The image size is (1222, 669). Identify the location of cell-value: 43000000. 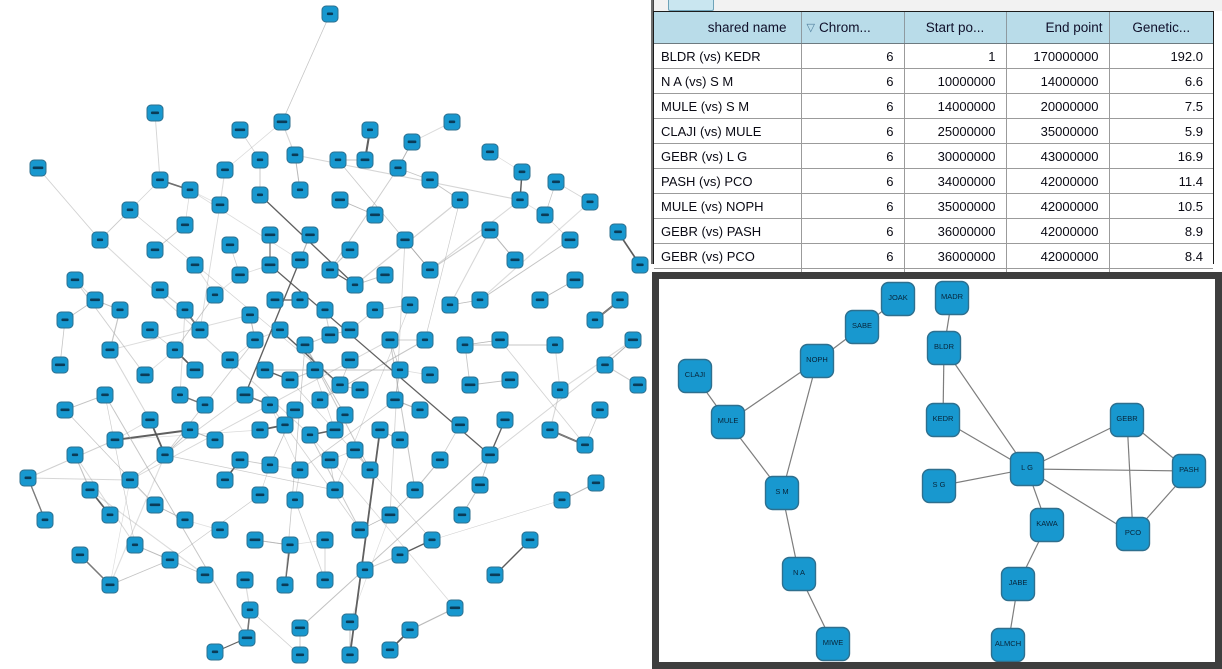
(1058, 156).